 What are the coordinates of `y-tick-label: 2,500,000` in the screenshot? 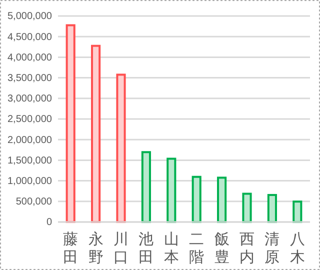 It's located at (30, 120).